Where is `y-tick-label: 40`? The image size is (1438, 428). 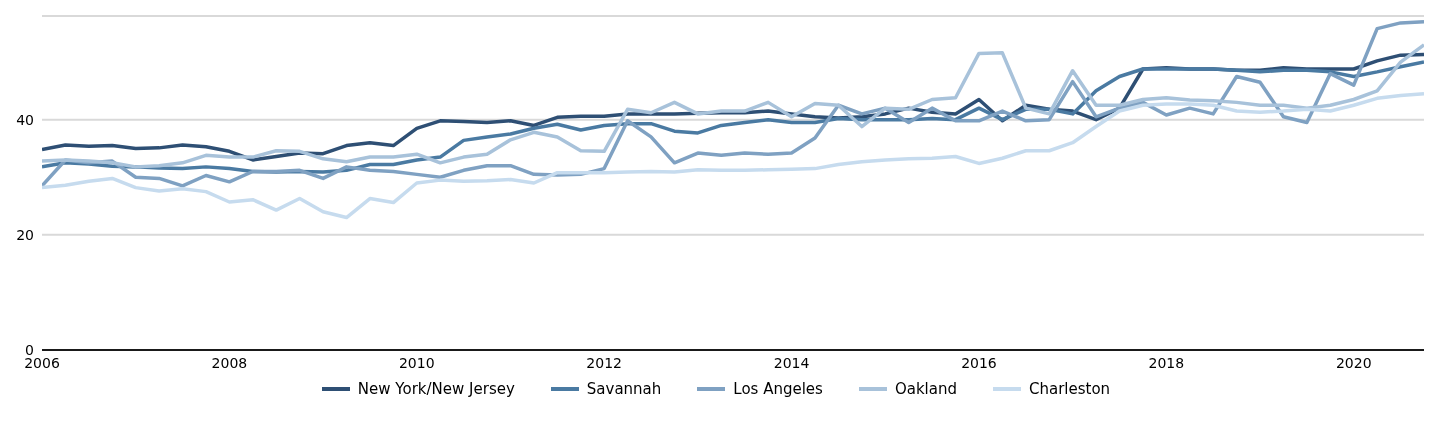 y-tick-label: 40 is located at coordinates (25, 119).